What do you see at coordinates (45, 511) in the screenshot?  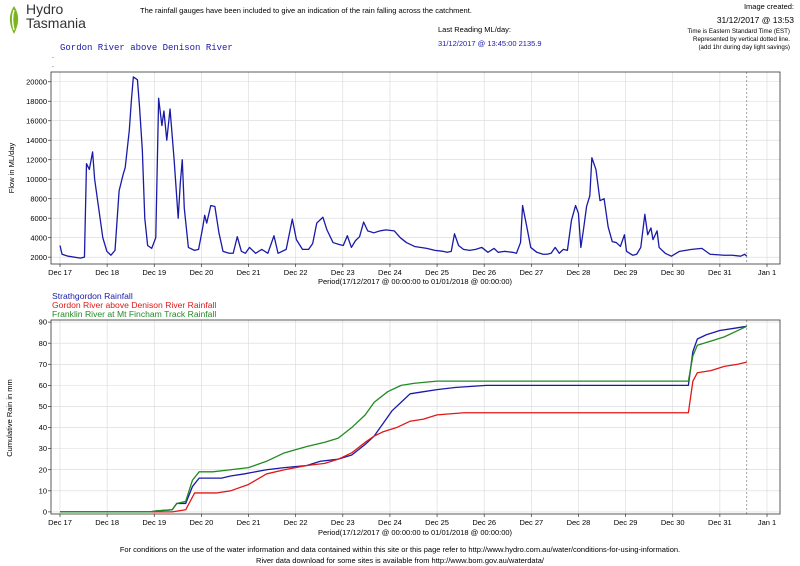 I see `y-tick-label: 0` at bounding box center [45, 511].